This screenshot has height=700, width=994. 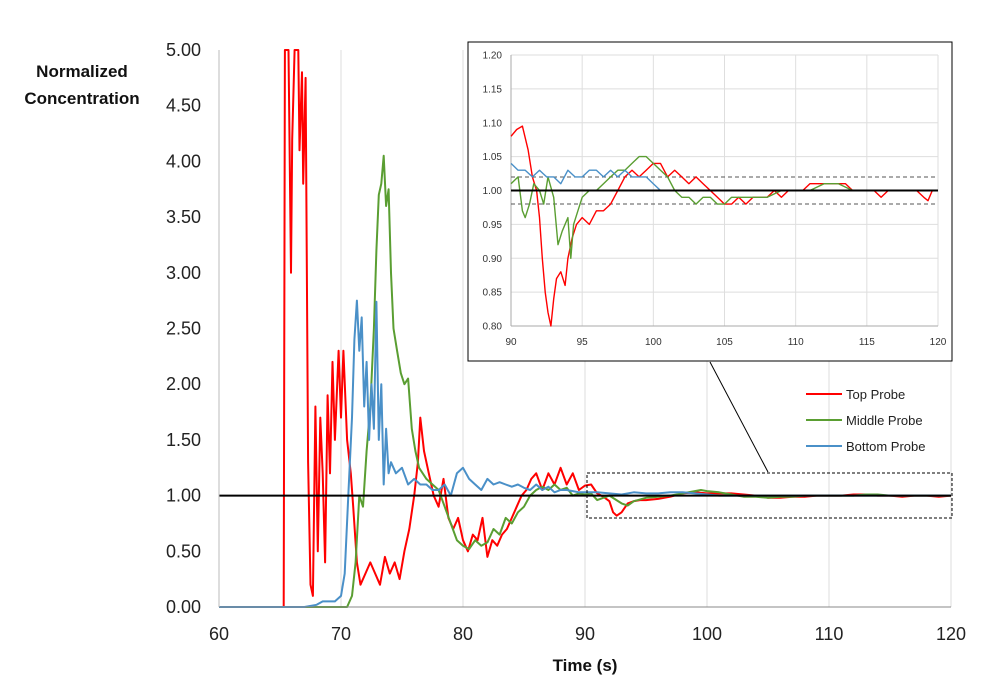 I want to click on inset-y-tick-1-00: 1.00, so click(x=493, y=191).